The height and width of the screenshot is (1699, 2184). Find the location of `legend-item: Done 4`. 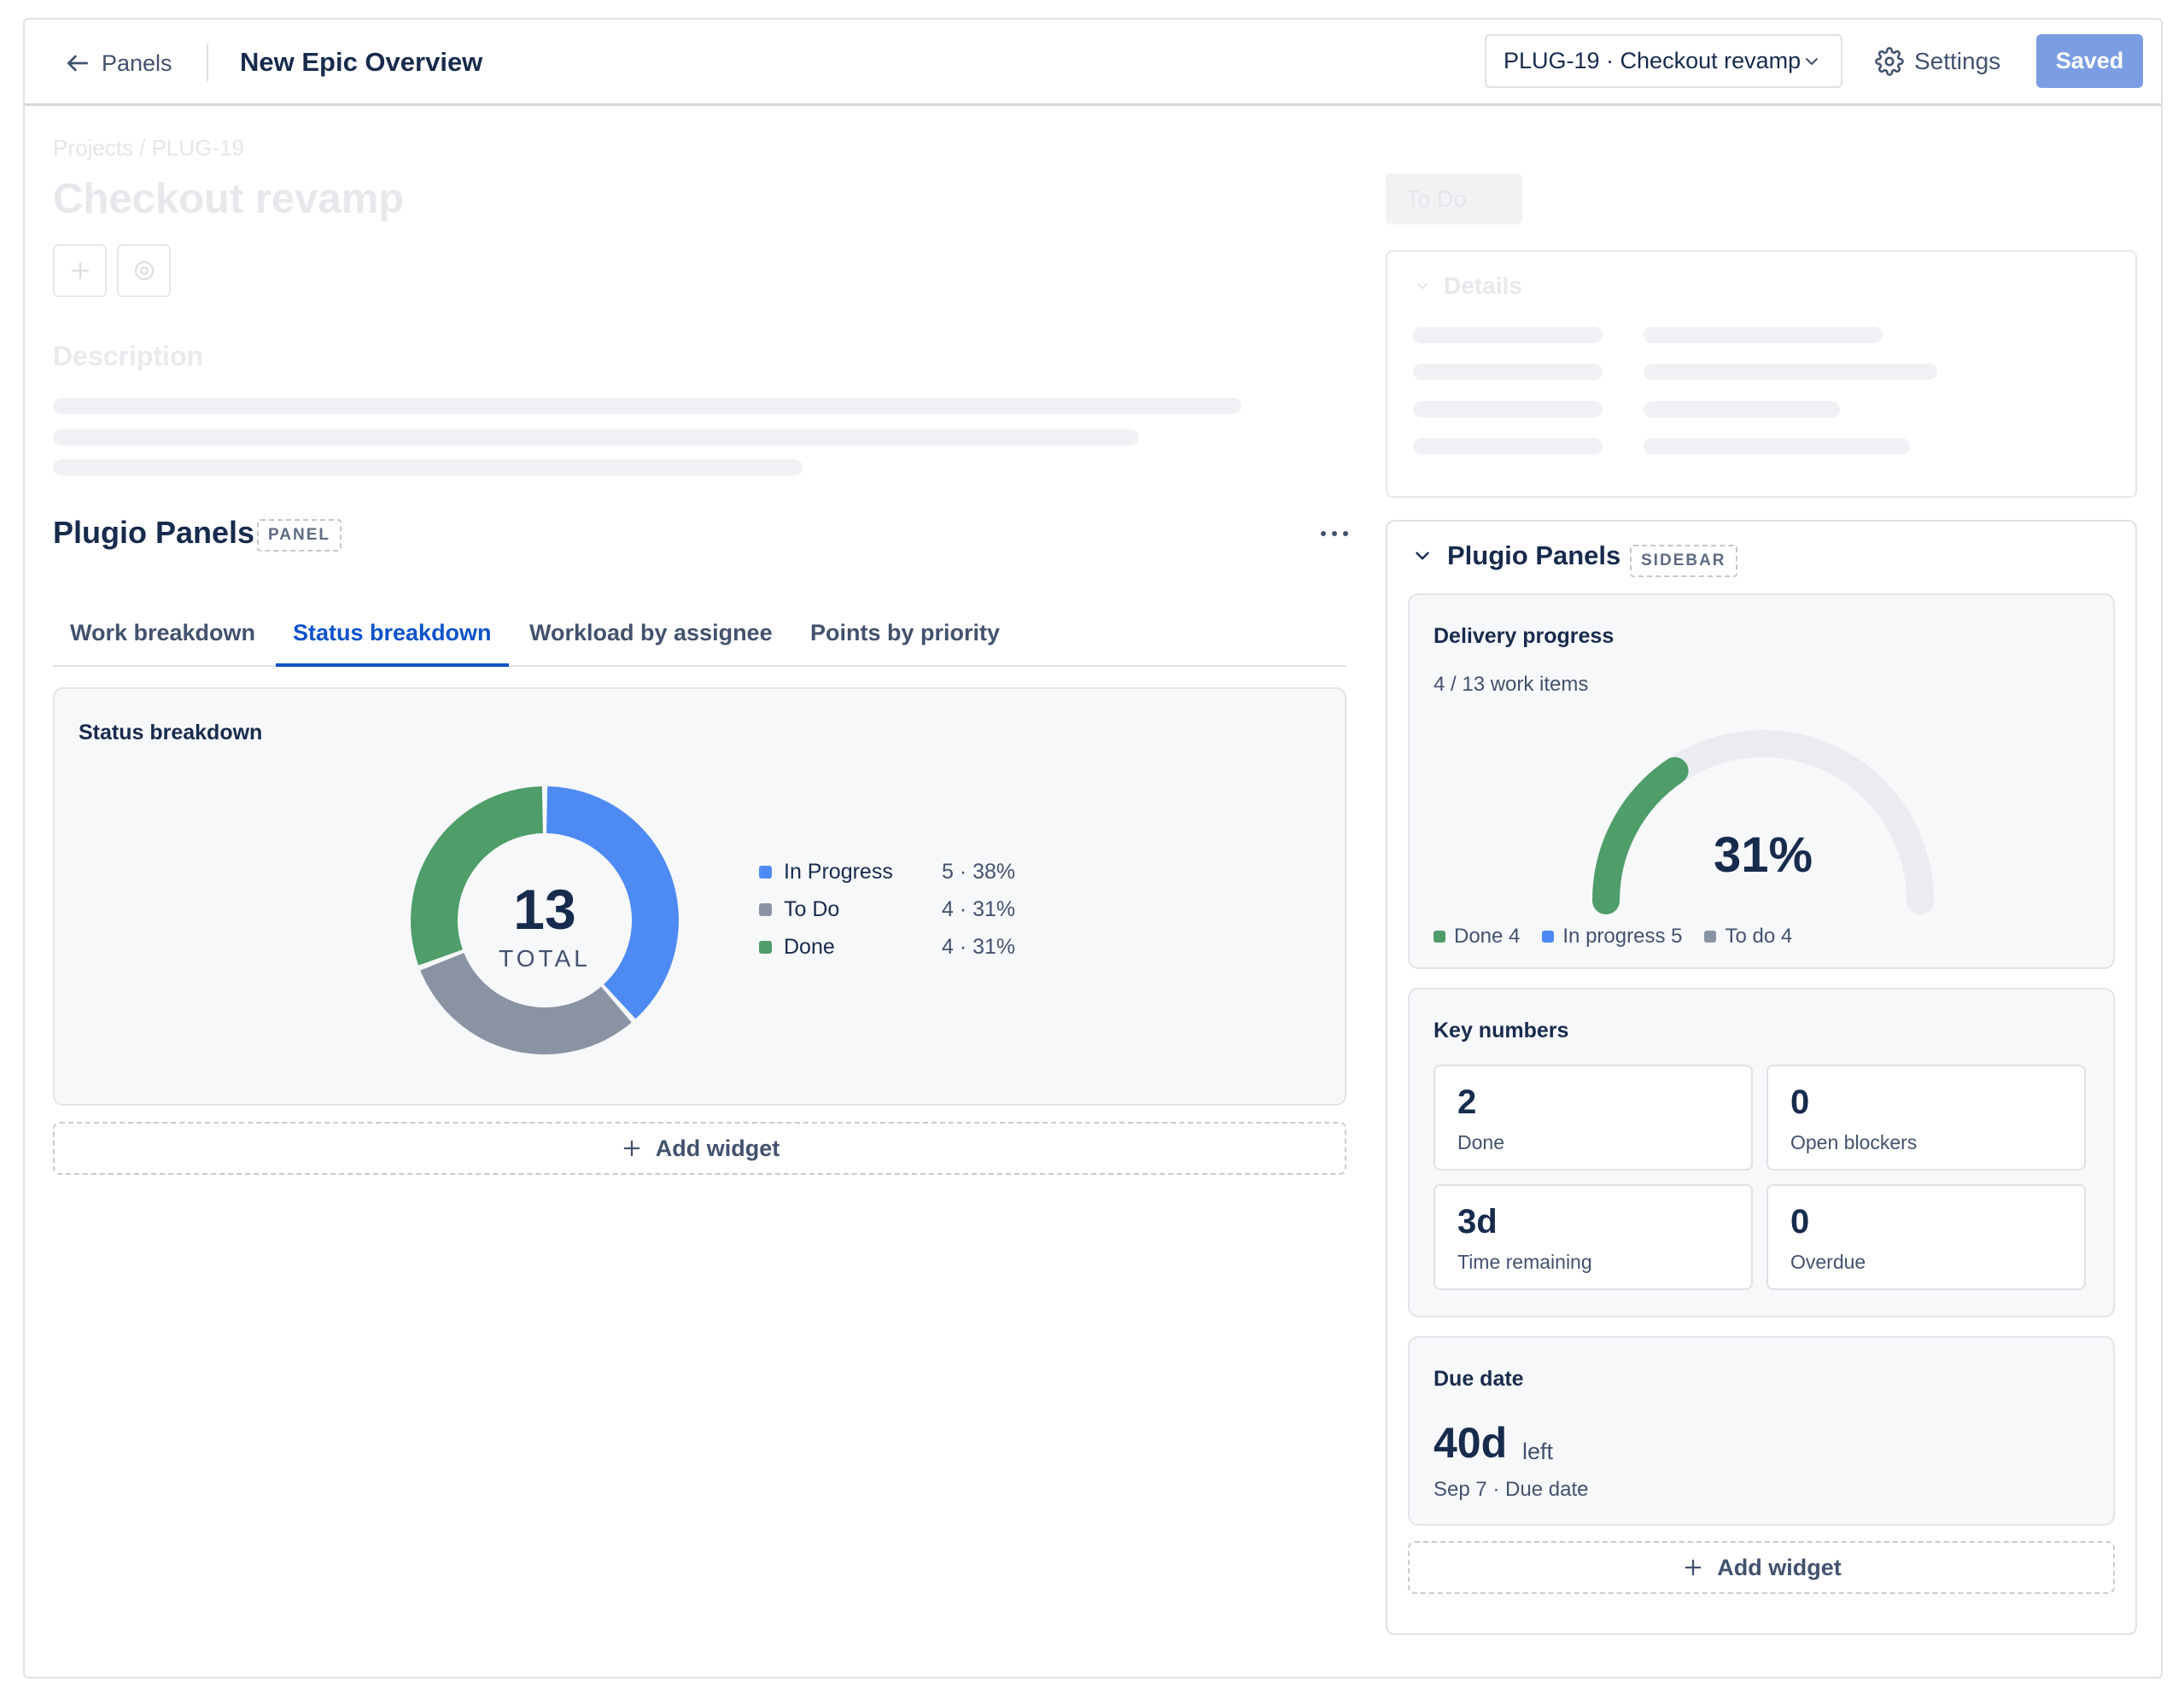

legend-item: Done 4 is located at coordinates (1477, 937).